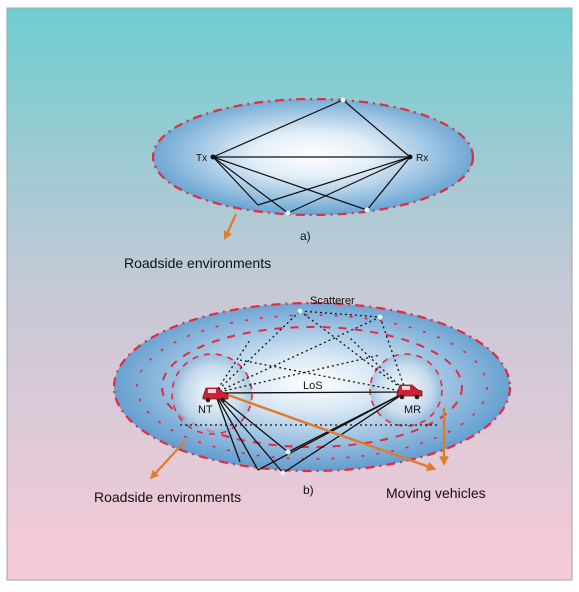 This screenshot has width=579, height=592. I want to click on rx-node, so click(410, 157).